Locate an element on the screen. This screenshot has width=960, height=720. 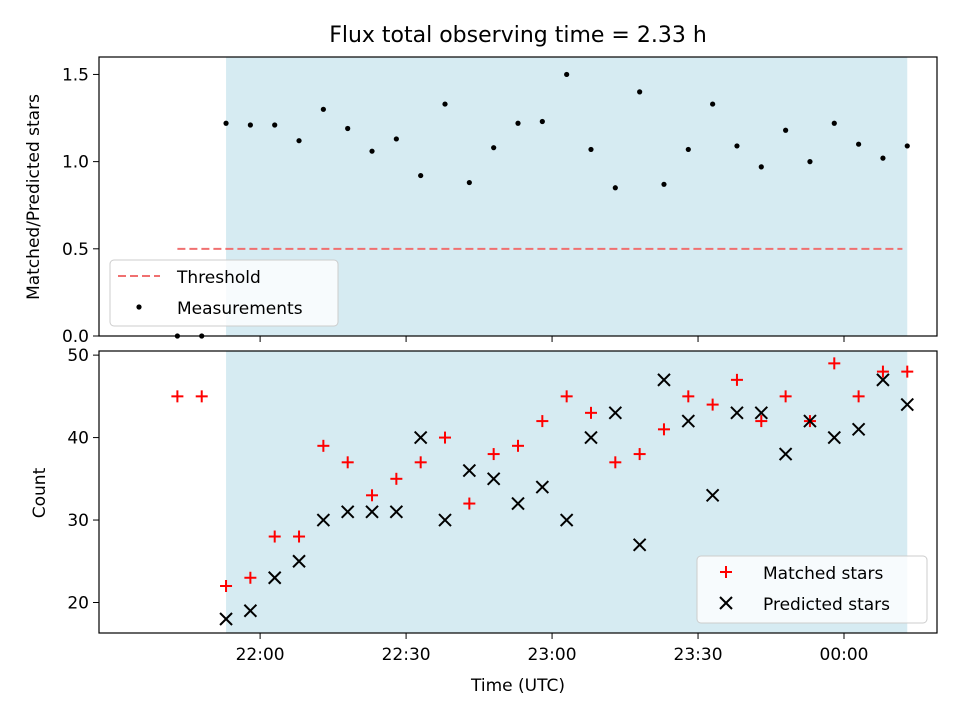
y-tick-label: 0.0 is located at coordinates (75, 337).